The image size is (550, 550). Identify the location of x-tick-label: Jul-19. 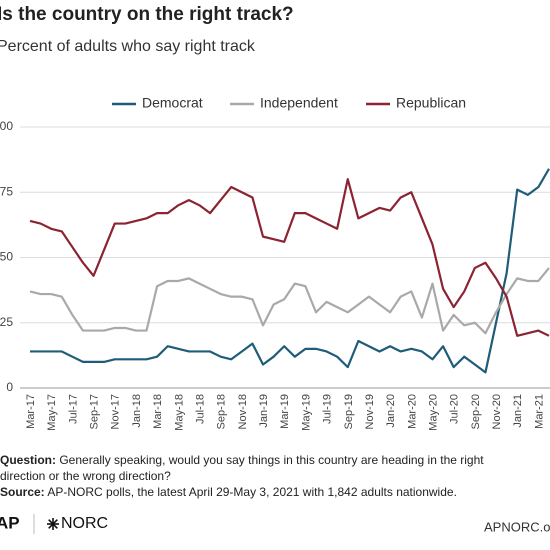
(328, 409).